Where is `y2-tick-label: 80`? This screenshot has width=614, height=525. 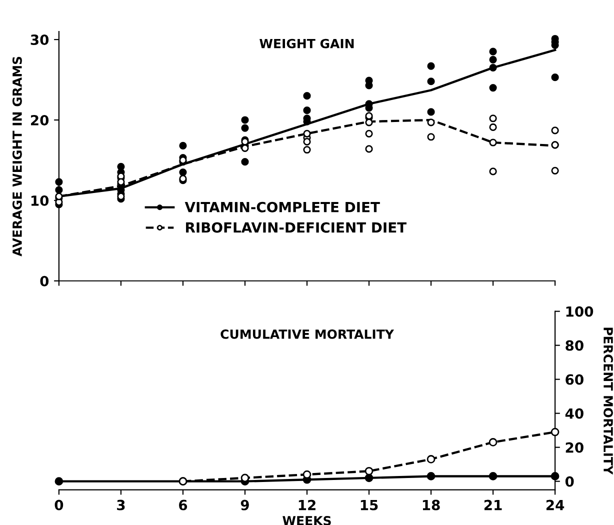 y2-tick-label: 80 is located at coordinates (575, 345).